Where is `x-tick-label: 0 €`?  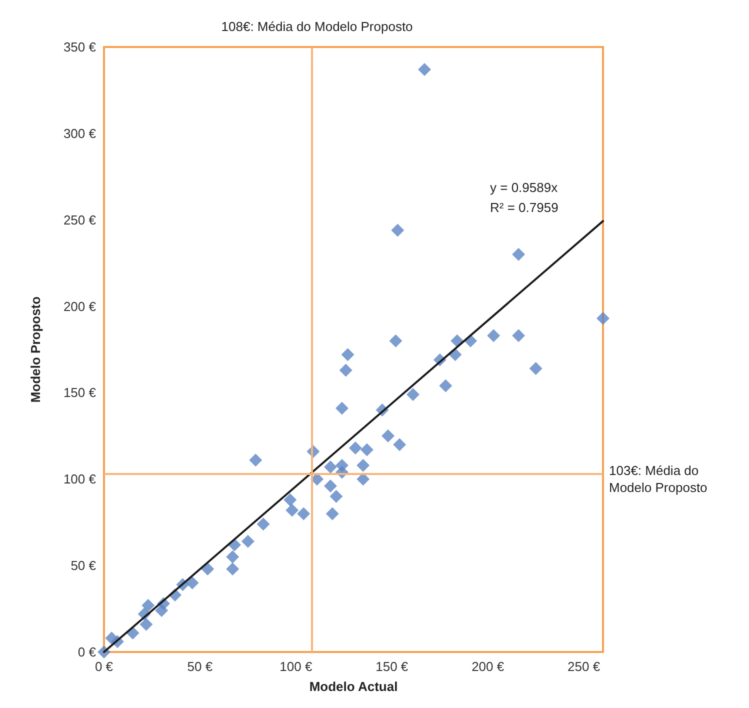 x-tick-label: 0 € is located at coordinates (104, 666).